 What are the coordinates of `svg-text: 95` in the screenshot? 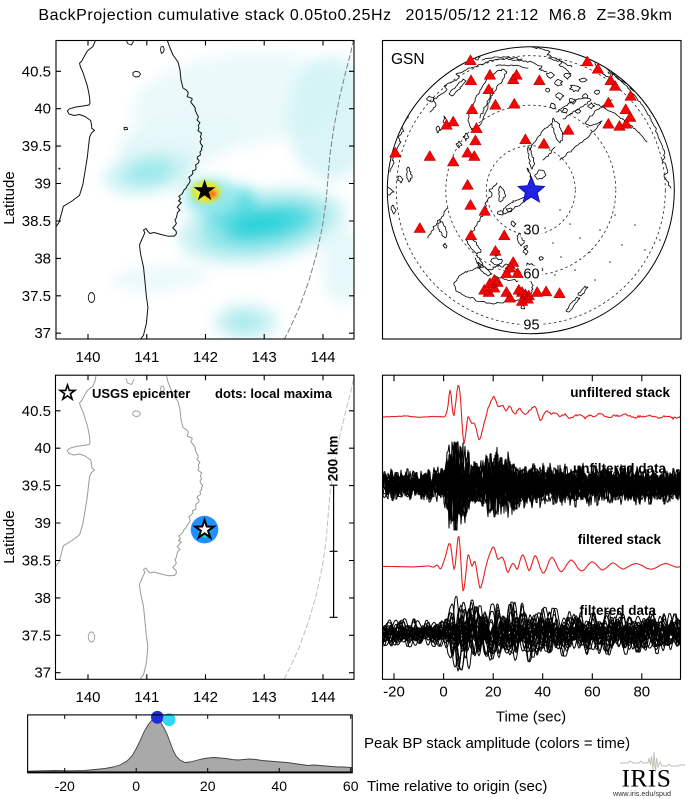 It's located at (531, 326).